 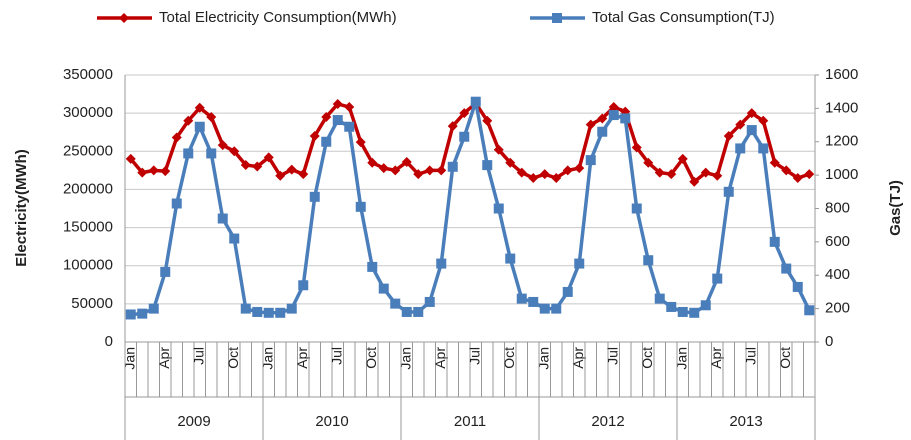 I want to click on y-tick-label: 50000, so click(x=92, y=303).